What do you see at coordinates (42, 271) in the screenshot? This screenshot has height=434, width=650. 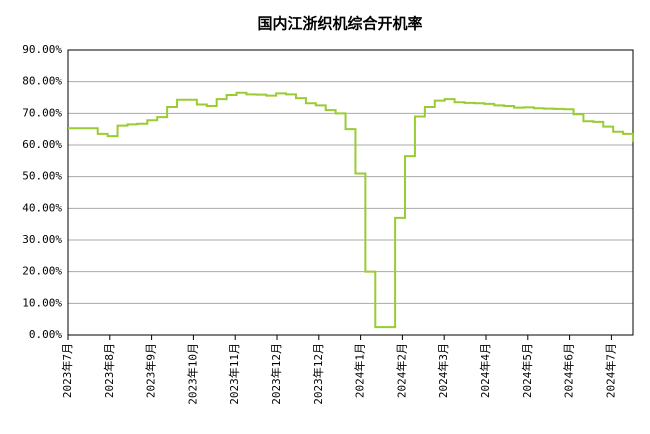 I see `y-tick-label: 20.00%` at bounding box center [42, 271].